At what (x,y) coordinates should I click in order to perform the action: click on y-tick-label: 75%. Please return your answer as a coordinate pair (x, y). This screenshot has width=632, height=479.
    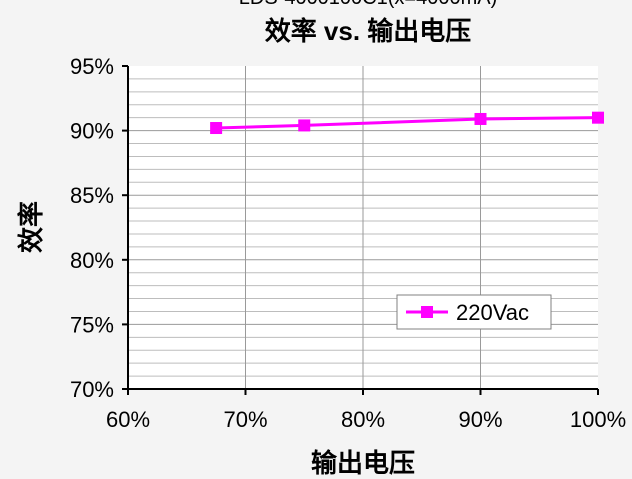
    Looking at the image, I should click on (92, 324).